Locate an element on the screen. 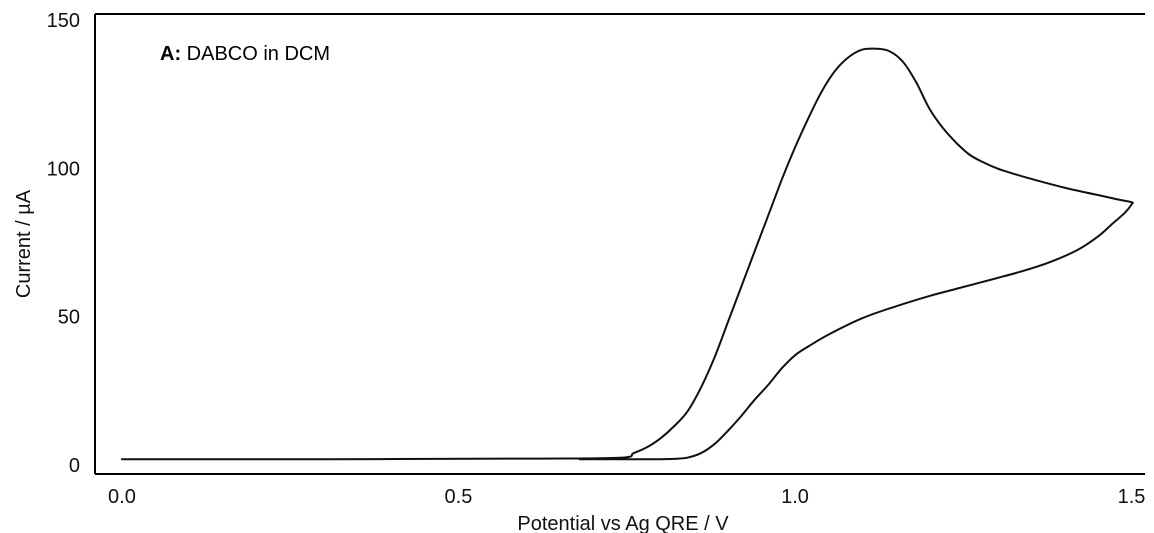 This screenshot has width=1154, height=533. y-tick-label: 100 is located at coordinates (63, 169).